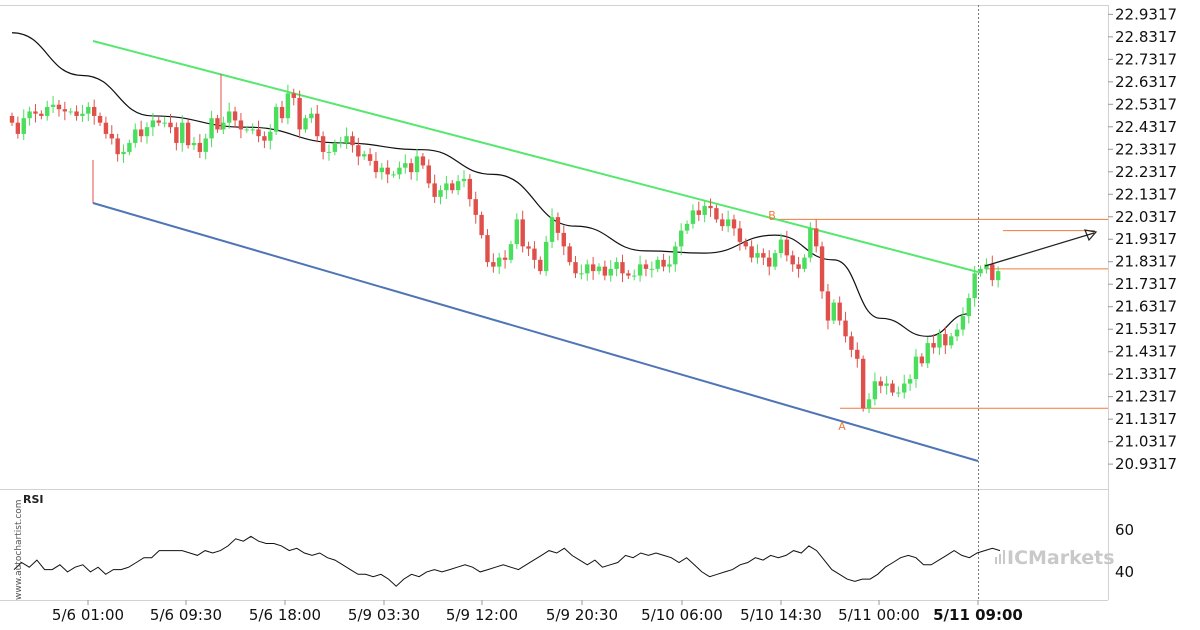 The height and width of the screenshot is (630, 1200). Describe the element at coordinates (1146, 172) in the screenshot. I see `y-tick-label: 22.2317` at that location.